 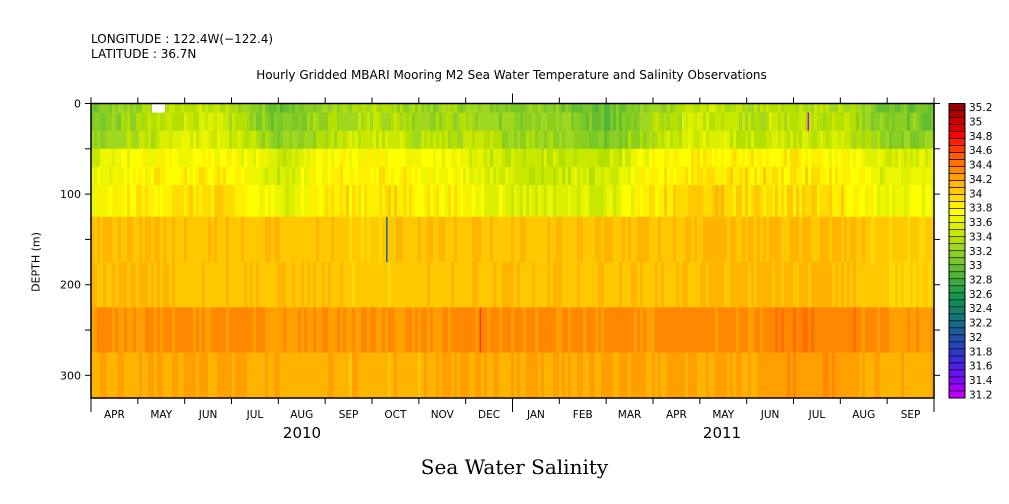 What do you see at coordinates (980, 108) in the screenshot?
I see `colorbar-label: 35.2` at bounding box center [980, 108].